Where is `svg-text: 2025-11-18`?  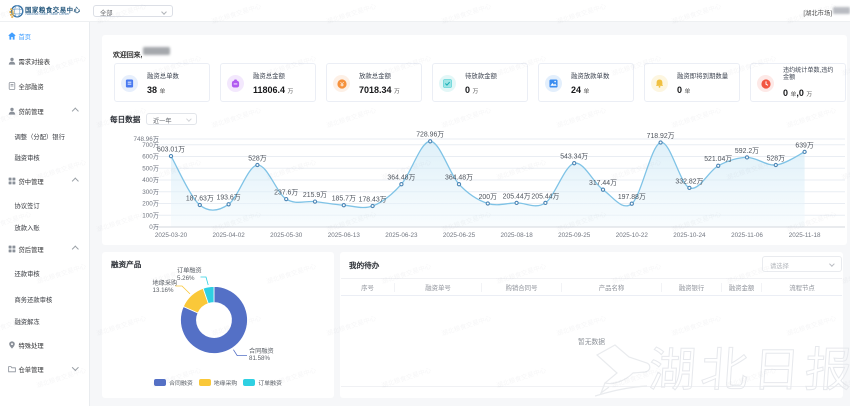 svg-text: 2025-11-18 is located at coordinates (805, 235).